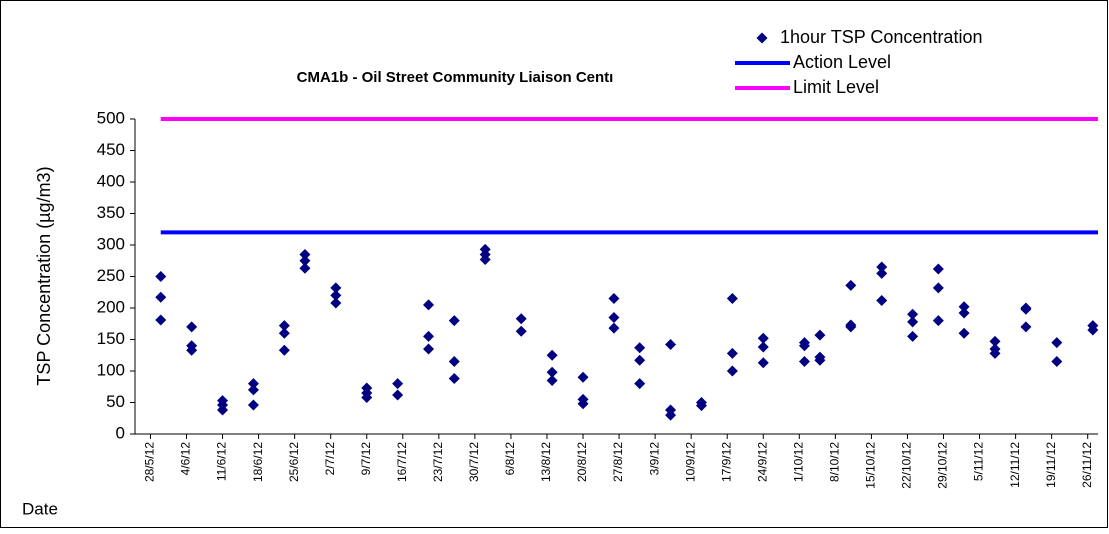  Describe the element at coordinates (474, 462) in the screenshot. I see `x-tick-label: 30/7/12` at that location.